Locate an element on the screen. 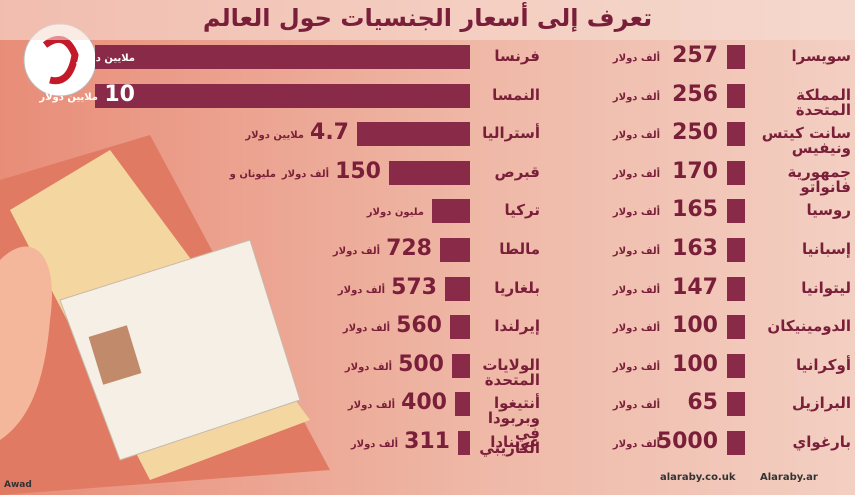 The height and width of the screenshot is (495, 855). country-name: قبرص is located at coordinates (517, 171).